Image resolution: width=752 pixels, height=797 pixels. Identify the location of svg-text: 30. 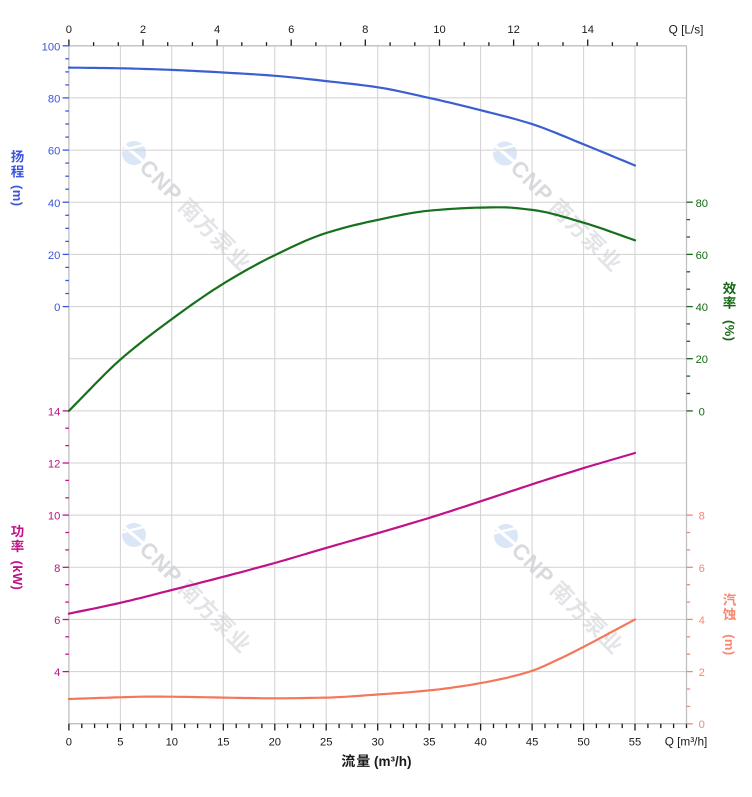
(377, 743).